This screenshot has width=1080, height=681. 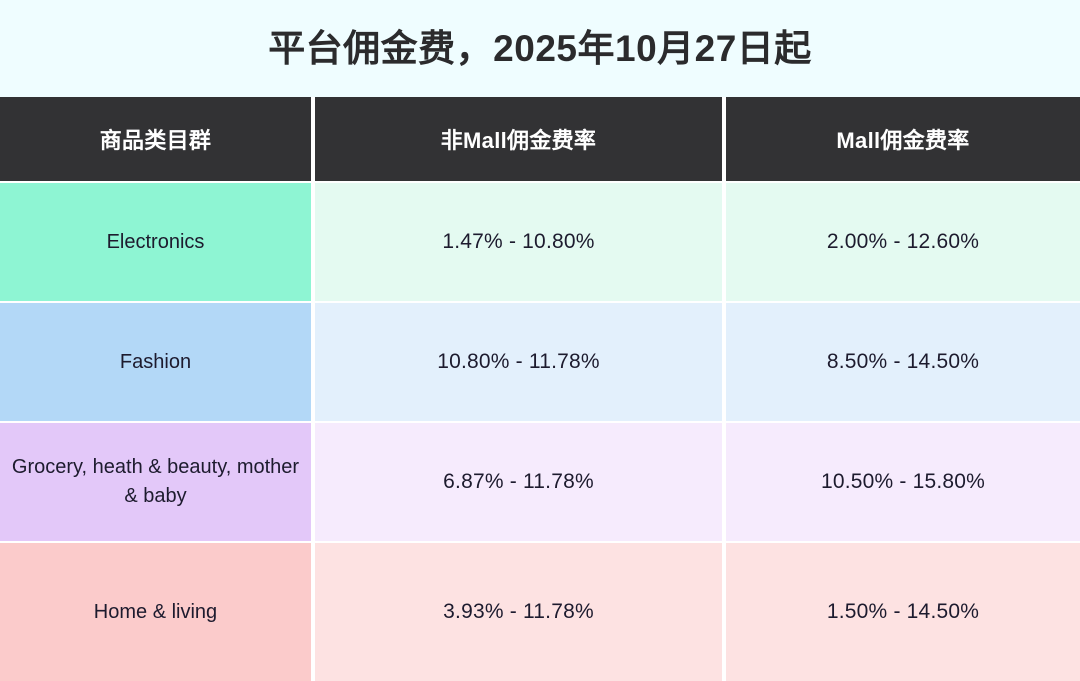 I want to click on cell-non-mall-rate: 1.47% - 10.80%, so click(x=518, y=242).